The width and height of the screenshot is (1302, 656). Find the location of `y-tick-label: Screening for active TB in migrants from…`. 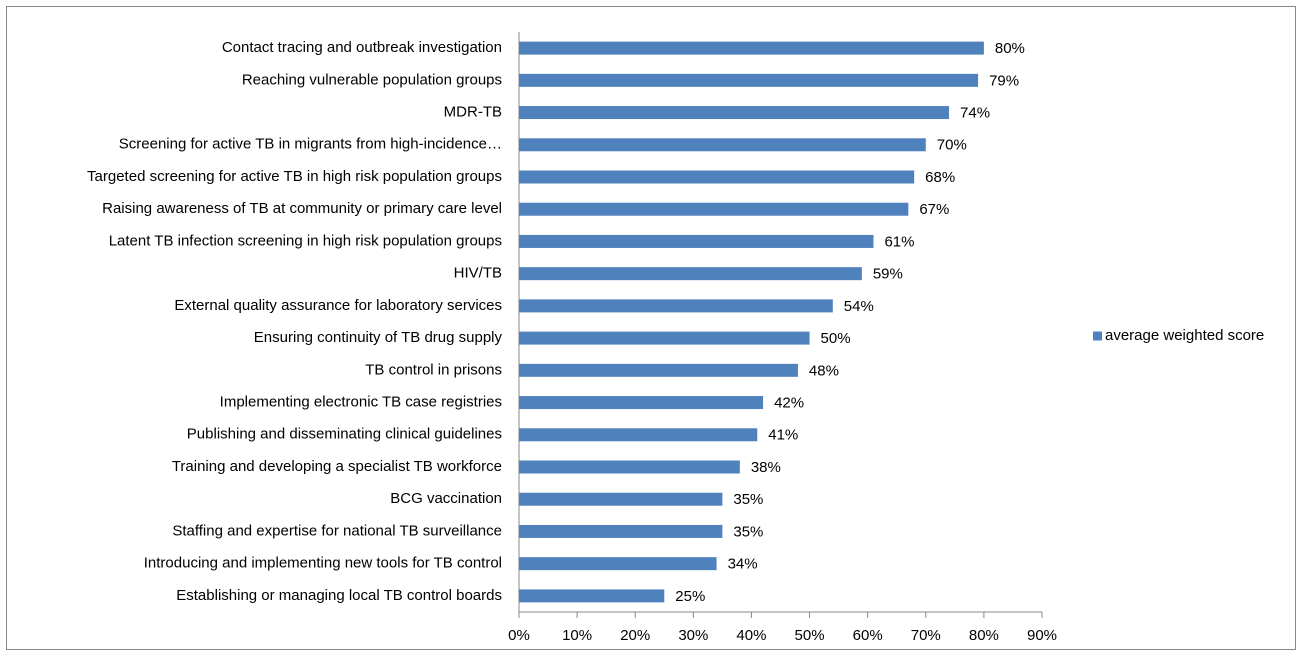

y-tick-label: Screening for active TB in migrants from… is located at coordinates (310, 144).